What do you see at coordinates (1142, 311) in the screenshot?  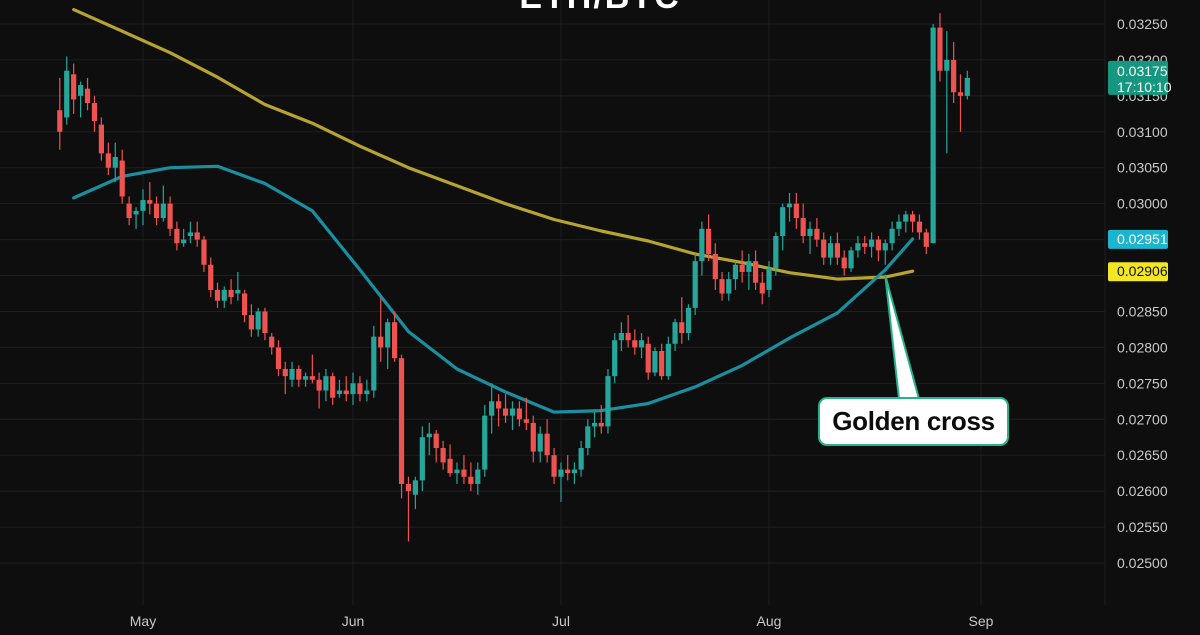 I see `y-tick-label: 0.02850` at bounding box center [1142, 311].